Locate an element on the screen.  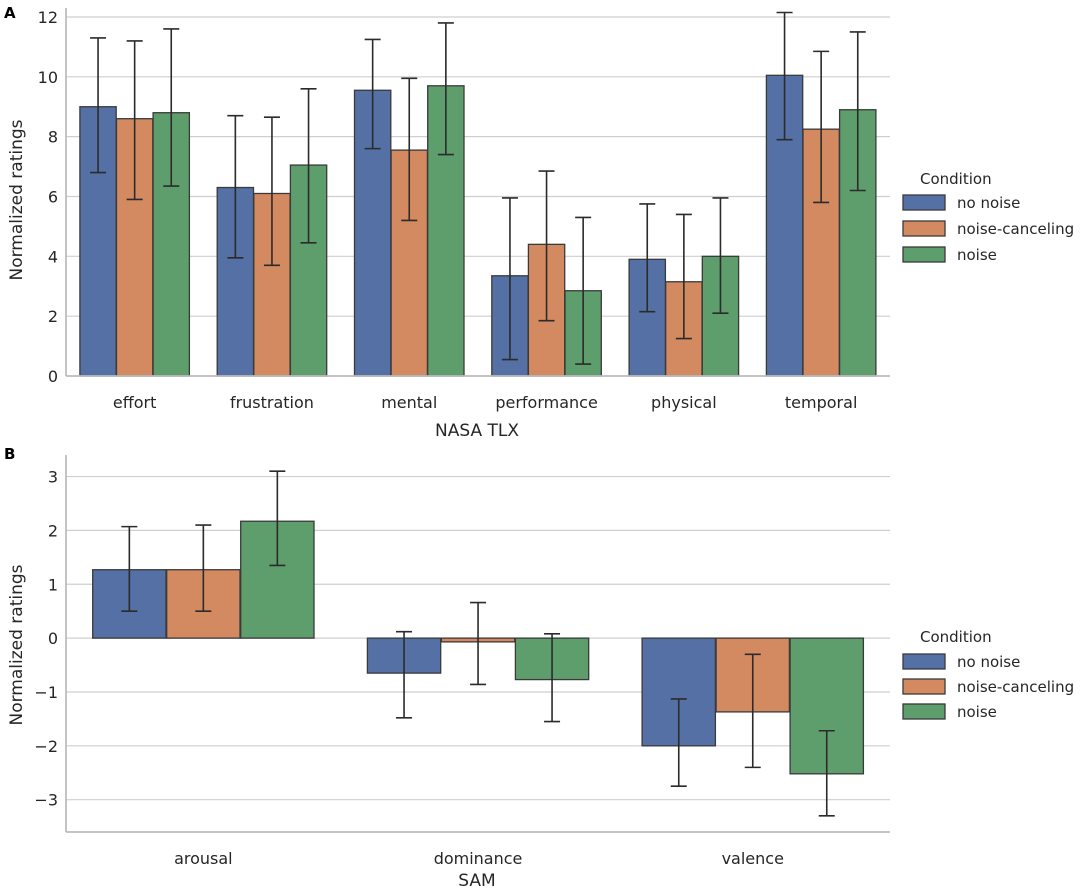
panel-a-y-tick-label: 0 is located at coordinates (53, 376).